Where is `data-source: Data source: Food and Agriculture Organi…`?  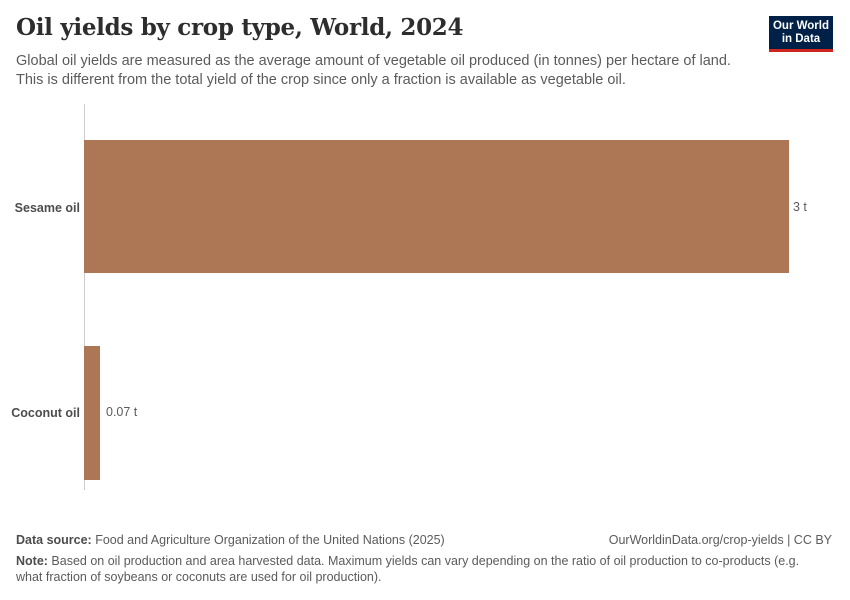
data-source: Data source: Food and Agriculture Organi… is located at coordinates (230, 540).